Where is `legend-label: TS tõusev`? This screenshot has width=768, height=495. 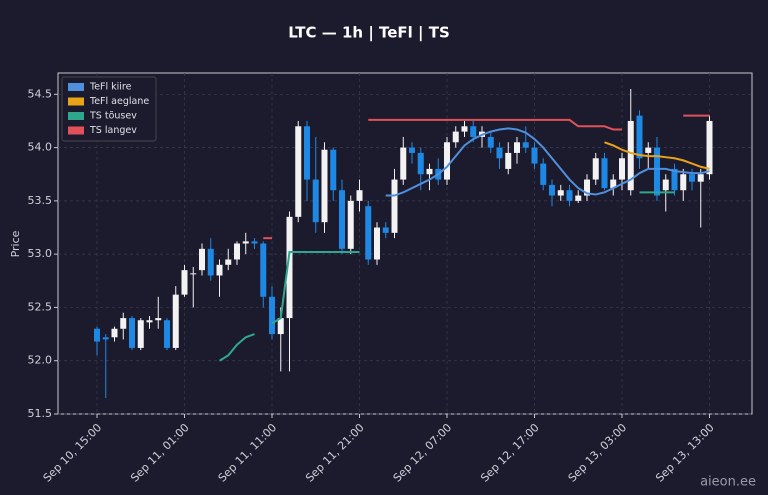
legend-label: TS tõusev is located at coordinates (113, 116).